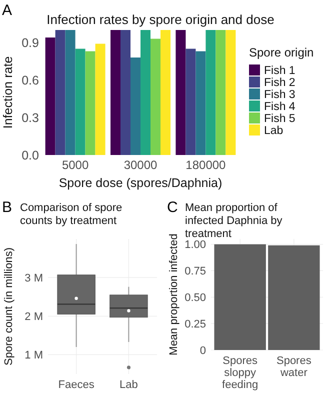 The height and width of the screenshot is (400, 329). I want to click on text: A, so click(7, 10).